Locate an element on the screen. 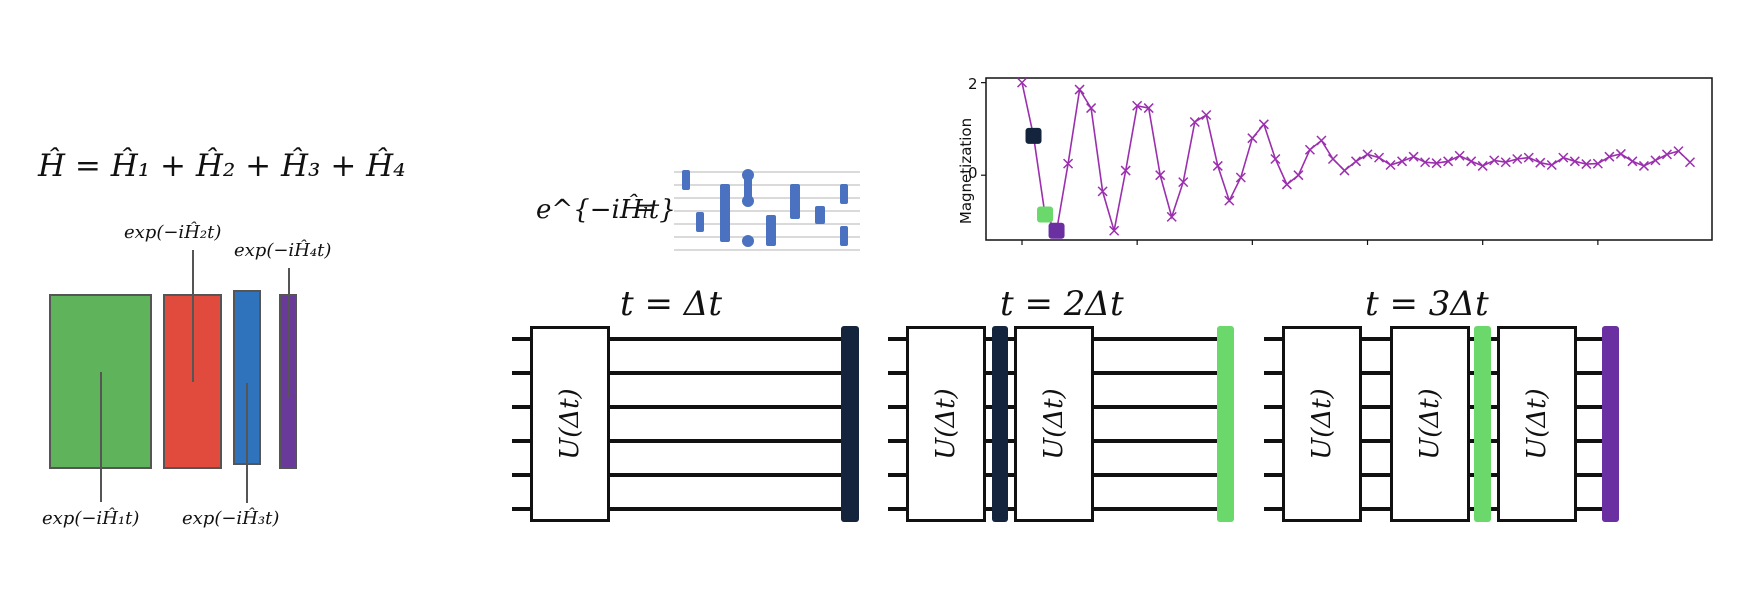  exponential-lhs: e^{−iĤₗt} is located at coordinates (606, 210).